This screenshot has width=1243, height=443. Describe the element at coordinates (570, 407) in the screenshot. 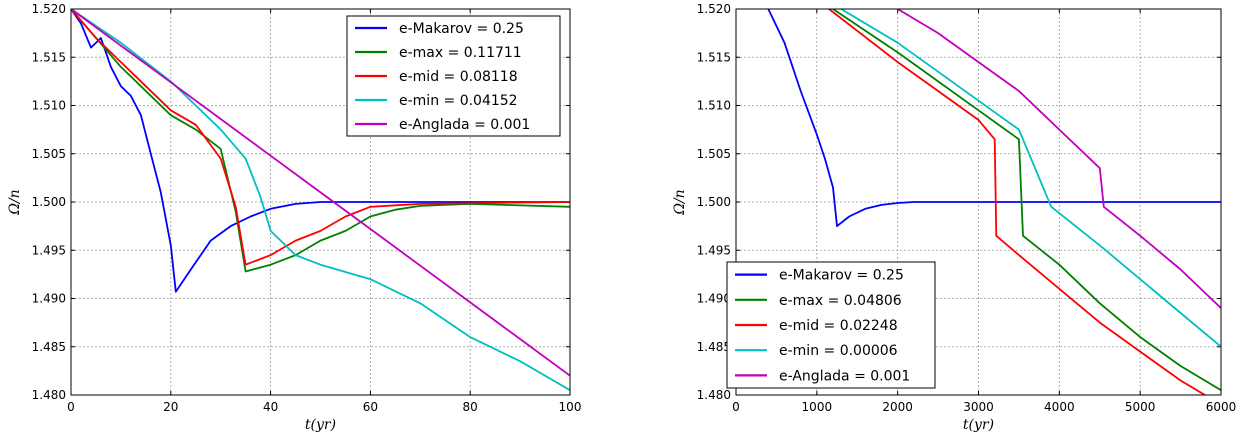

I see `x-tick-label: 100` at that location.